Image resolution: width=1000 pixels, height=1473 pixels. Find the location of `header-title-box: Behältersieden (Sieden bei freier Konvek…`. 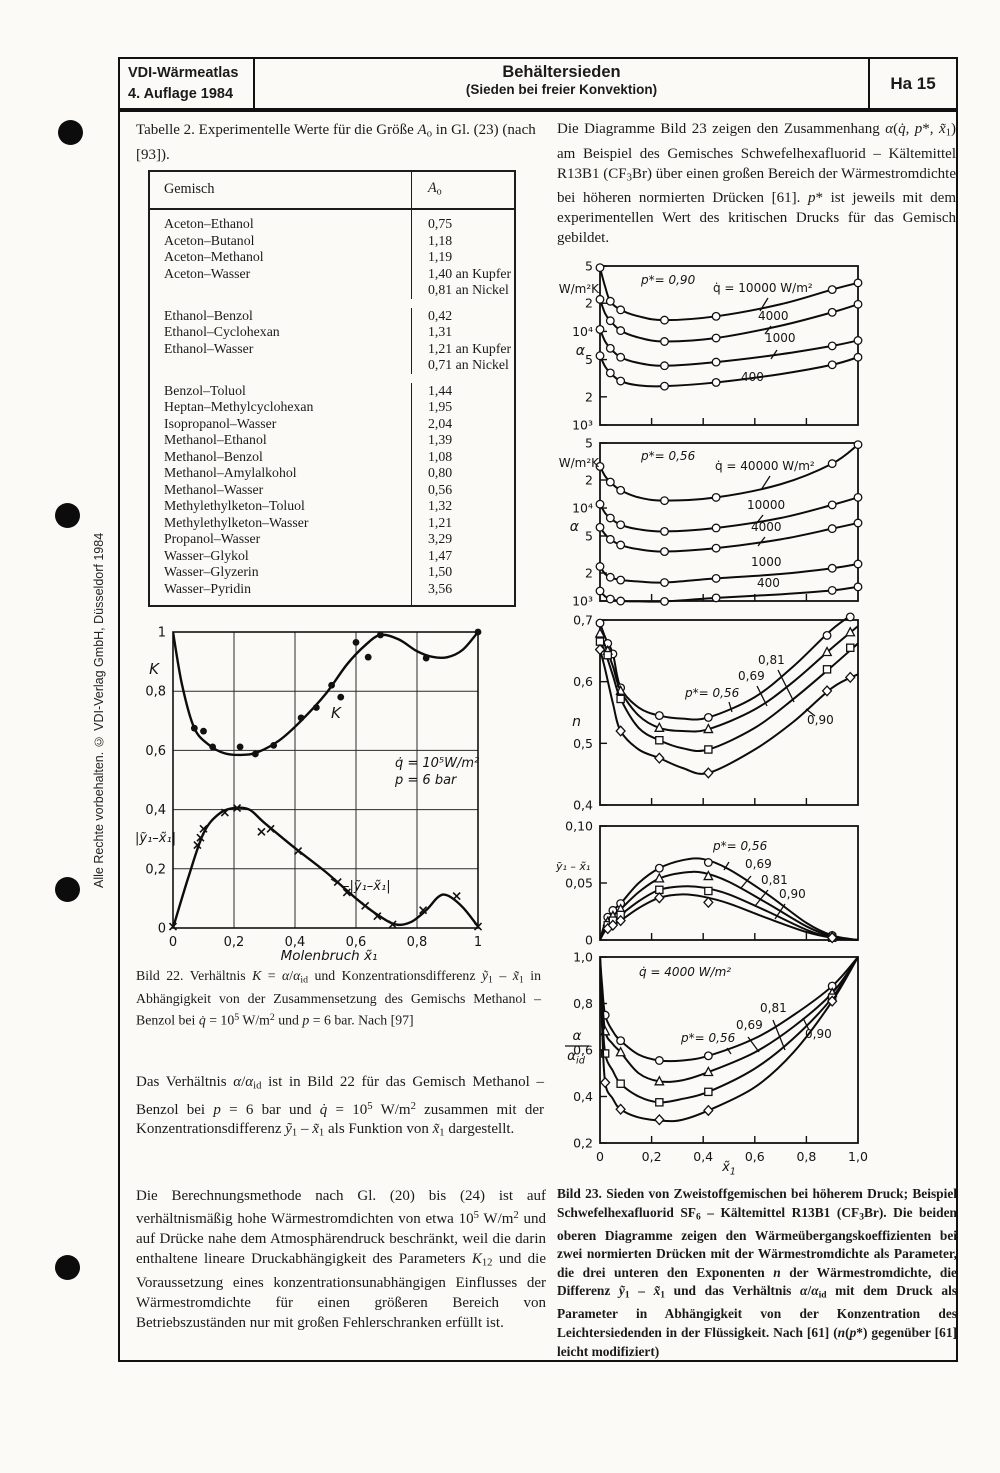

header-title-box: Behältersieden (Sieden bei freier Konvek… is located at coordinates (561, 83).